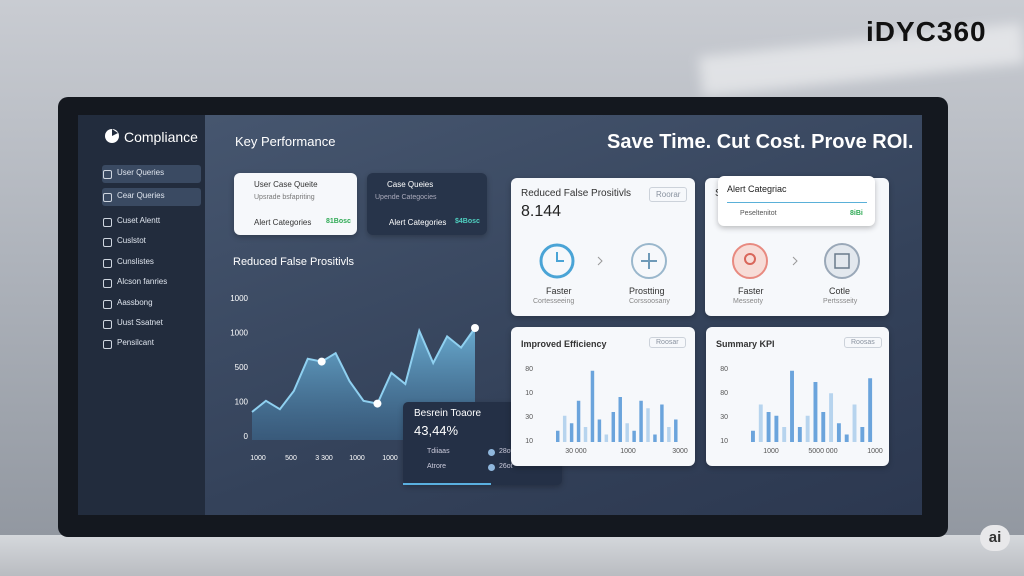 Image resolution: width=1024 pixels, height=576 pixels. Describe the element at coordinates (564, 344) in the screenshot. I see `card-title: Improved Efficiency` at that location.